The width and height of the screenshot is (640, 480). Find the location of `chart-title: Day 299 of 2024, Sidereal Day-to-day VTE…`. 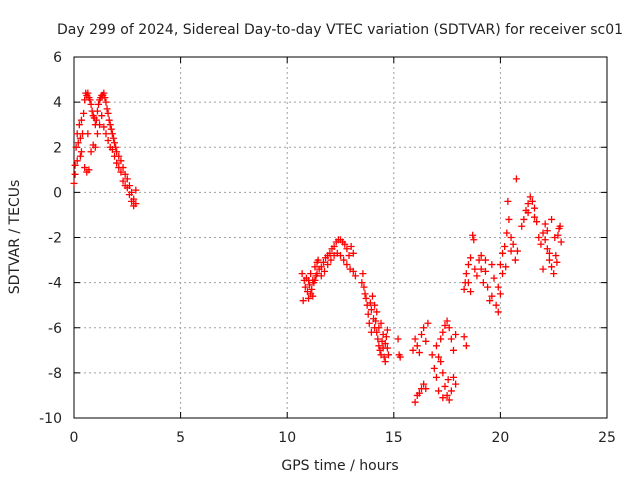

chart-title: Day 299 of 2024, Sidereal Day-to-day VTE… is located at coordinates (340, 30).